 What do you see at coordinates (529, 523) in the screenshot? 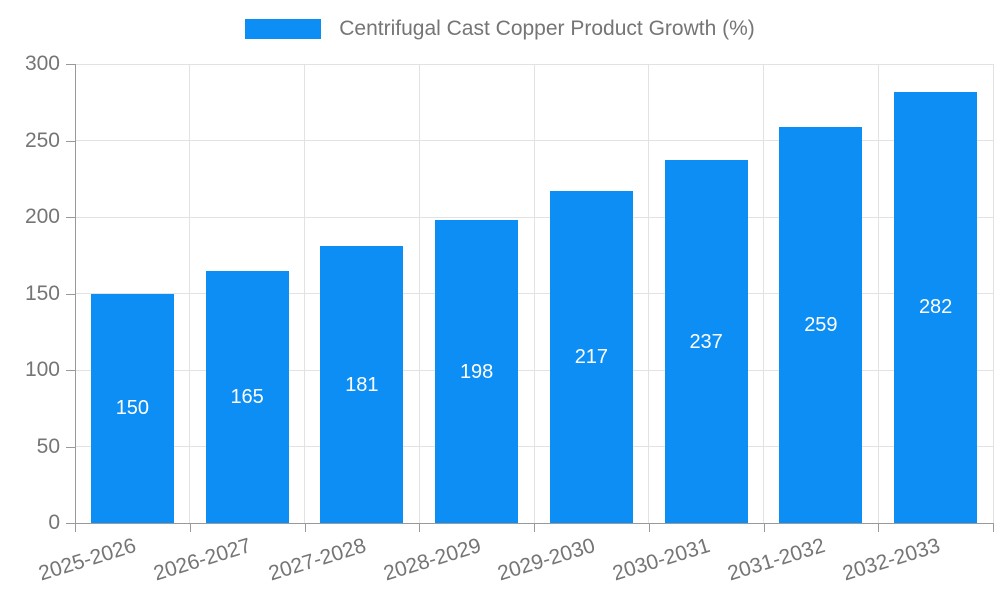
I see `x-axis-line` at bounding box center [529, 523].